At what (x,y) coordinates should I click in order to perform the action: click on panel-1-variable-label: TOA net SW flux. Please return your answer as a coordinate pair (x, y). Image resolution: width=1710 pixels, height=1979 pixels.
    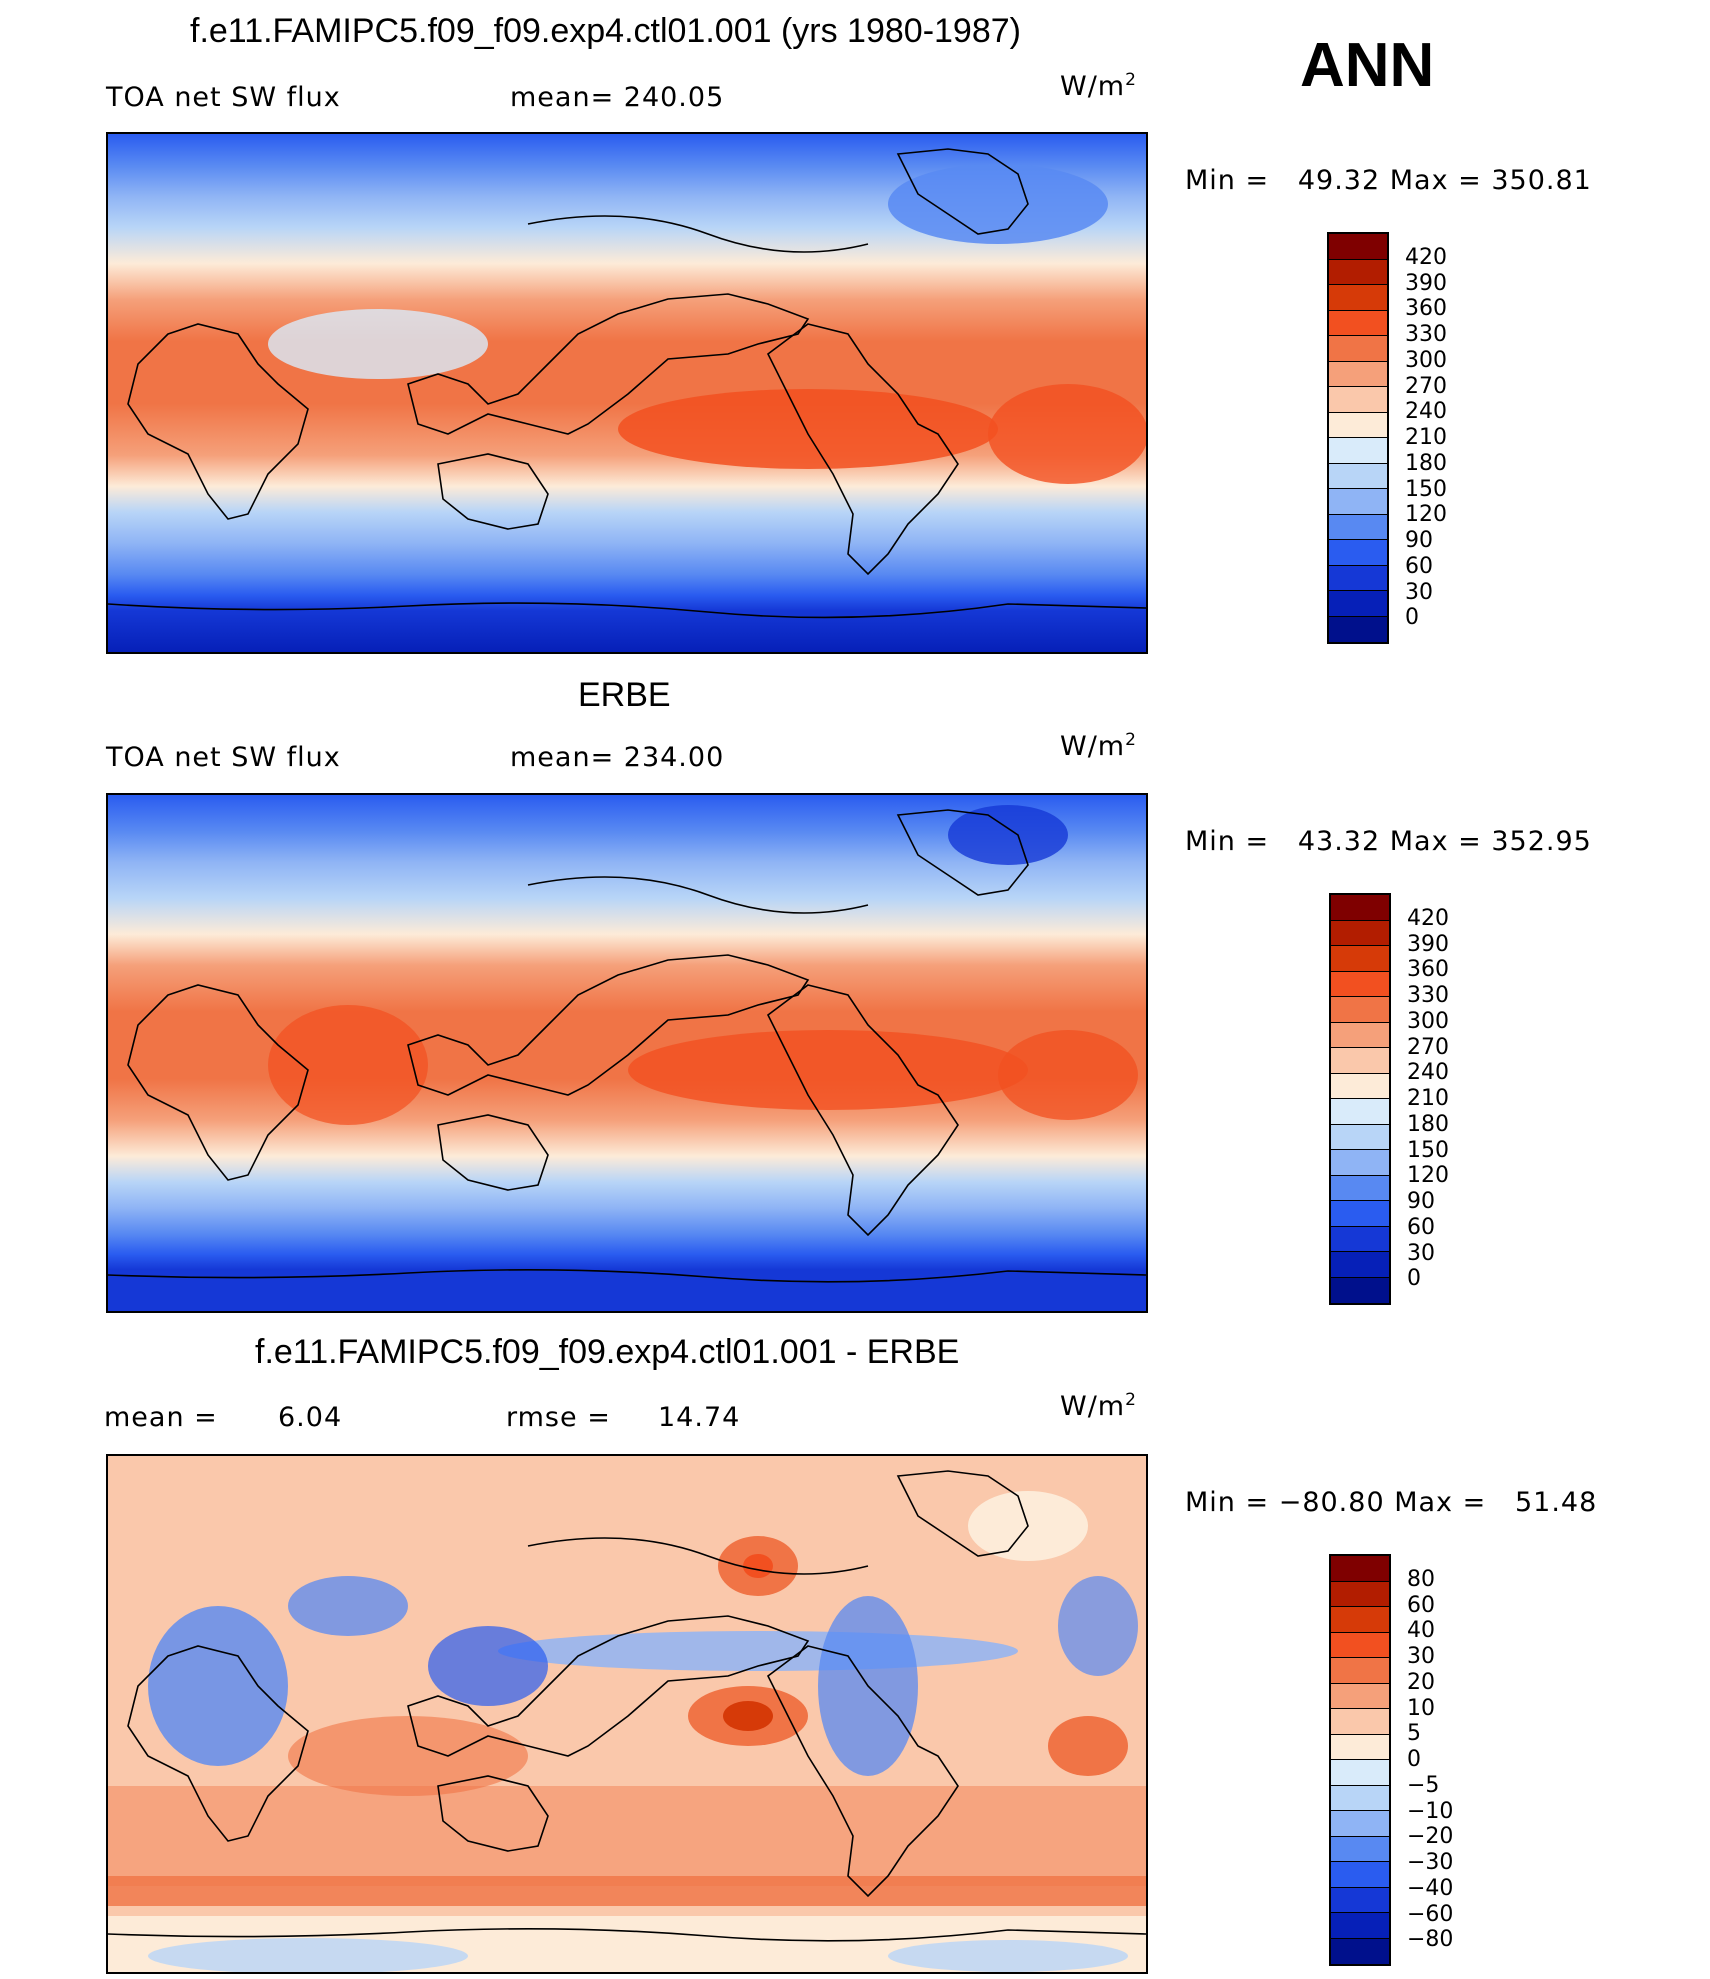
    Looking at the image, I should click on (223, 97).